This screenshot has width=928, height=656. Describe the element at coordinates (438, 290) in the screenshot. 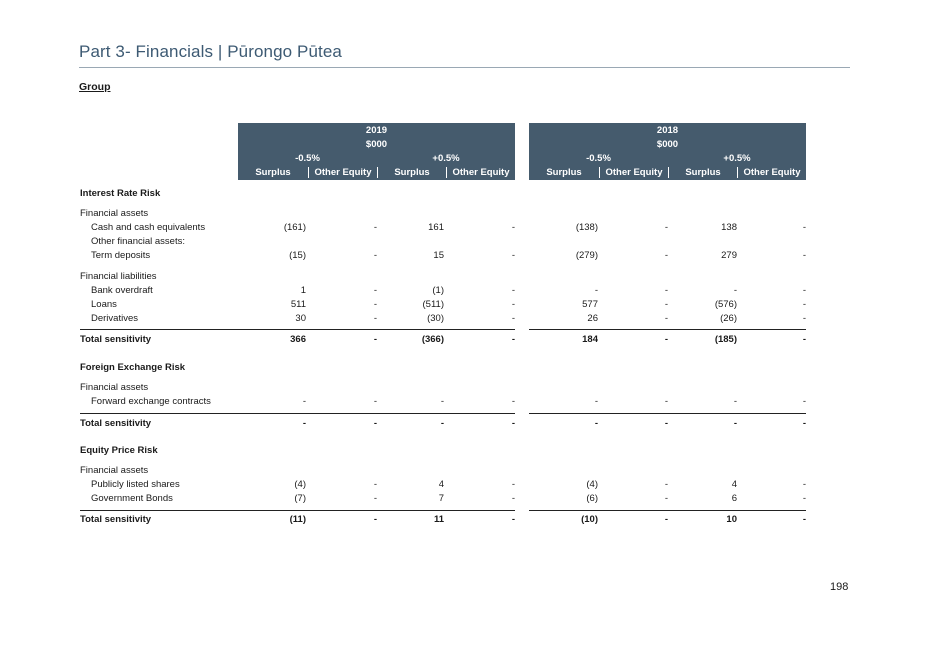

I see `cell-surplus-plus-2019: (1)` at that location.